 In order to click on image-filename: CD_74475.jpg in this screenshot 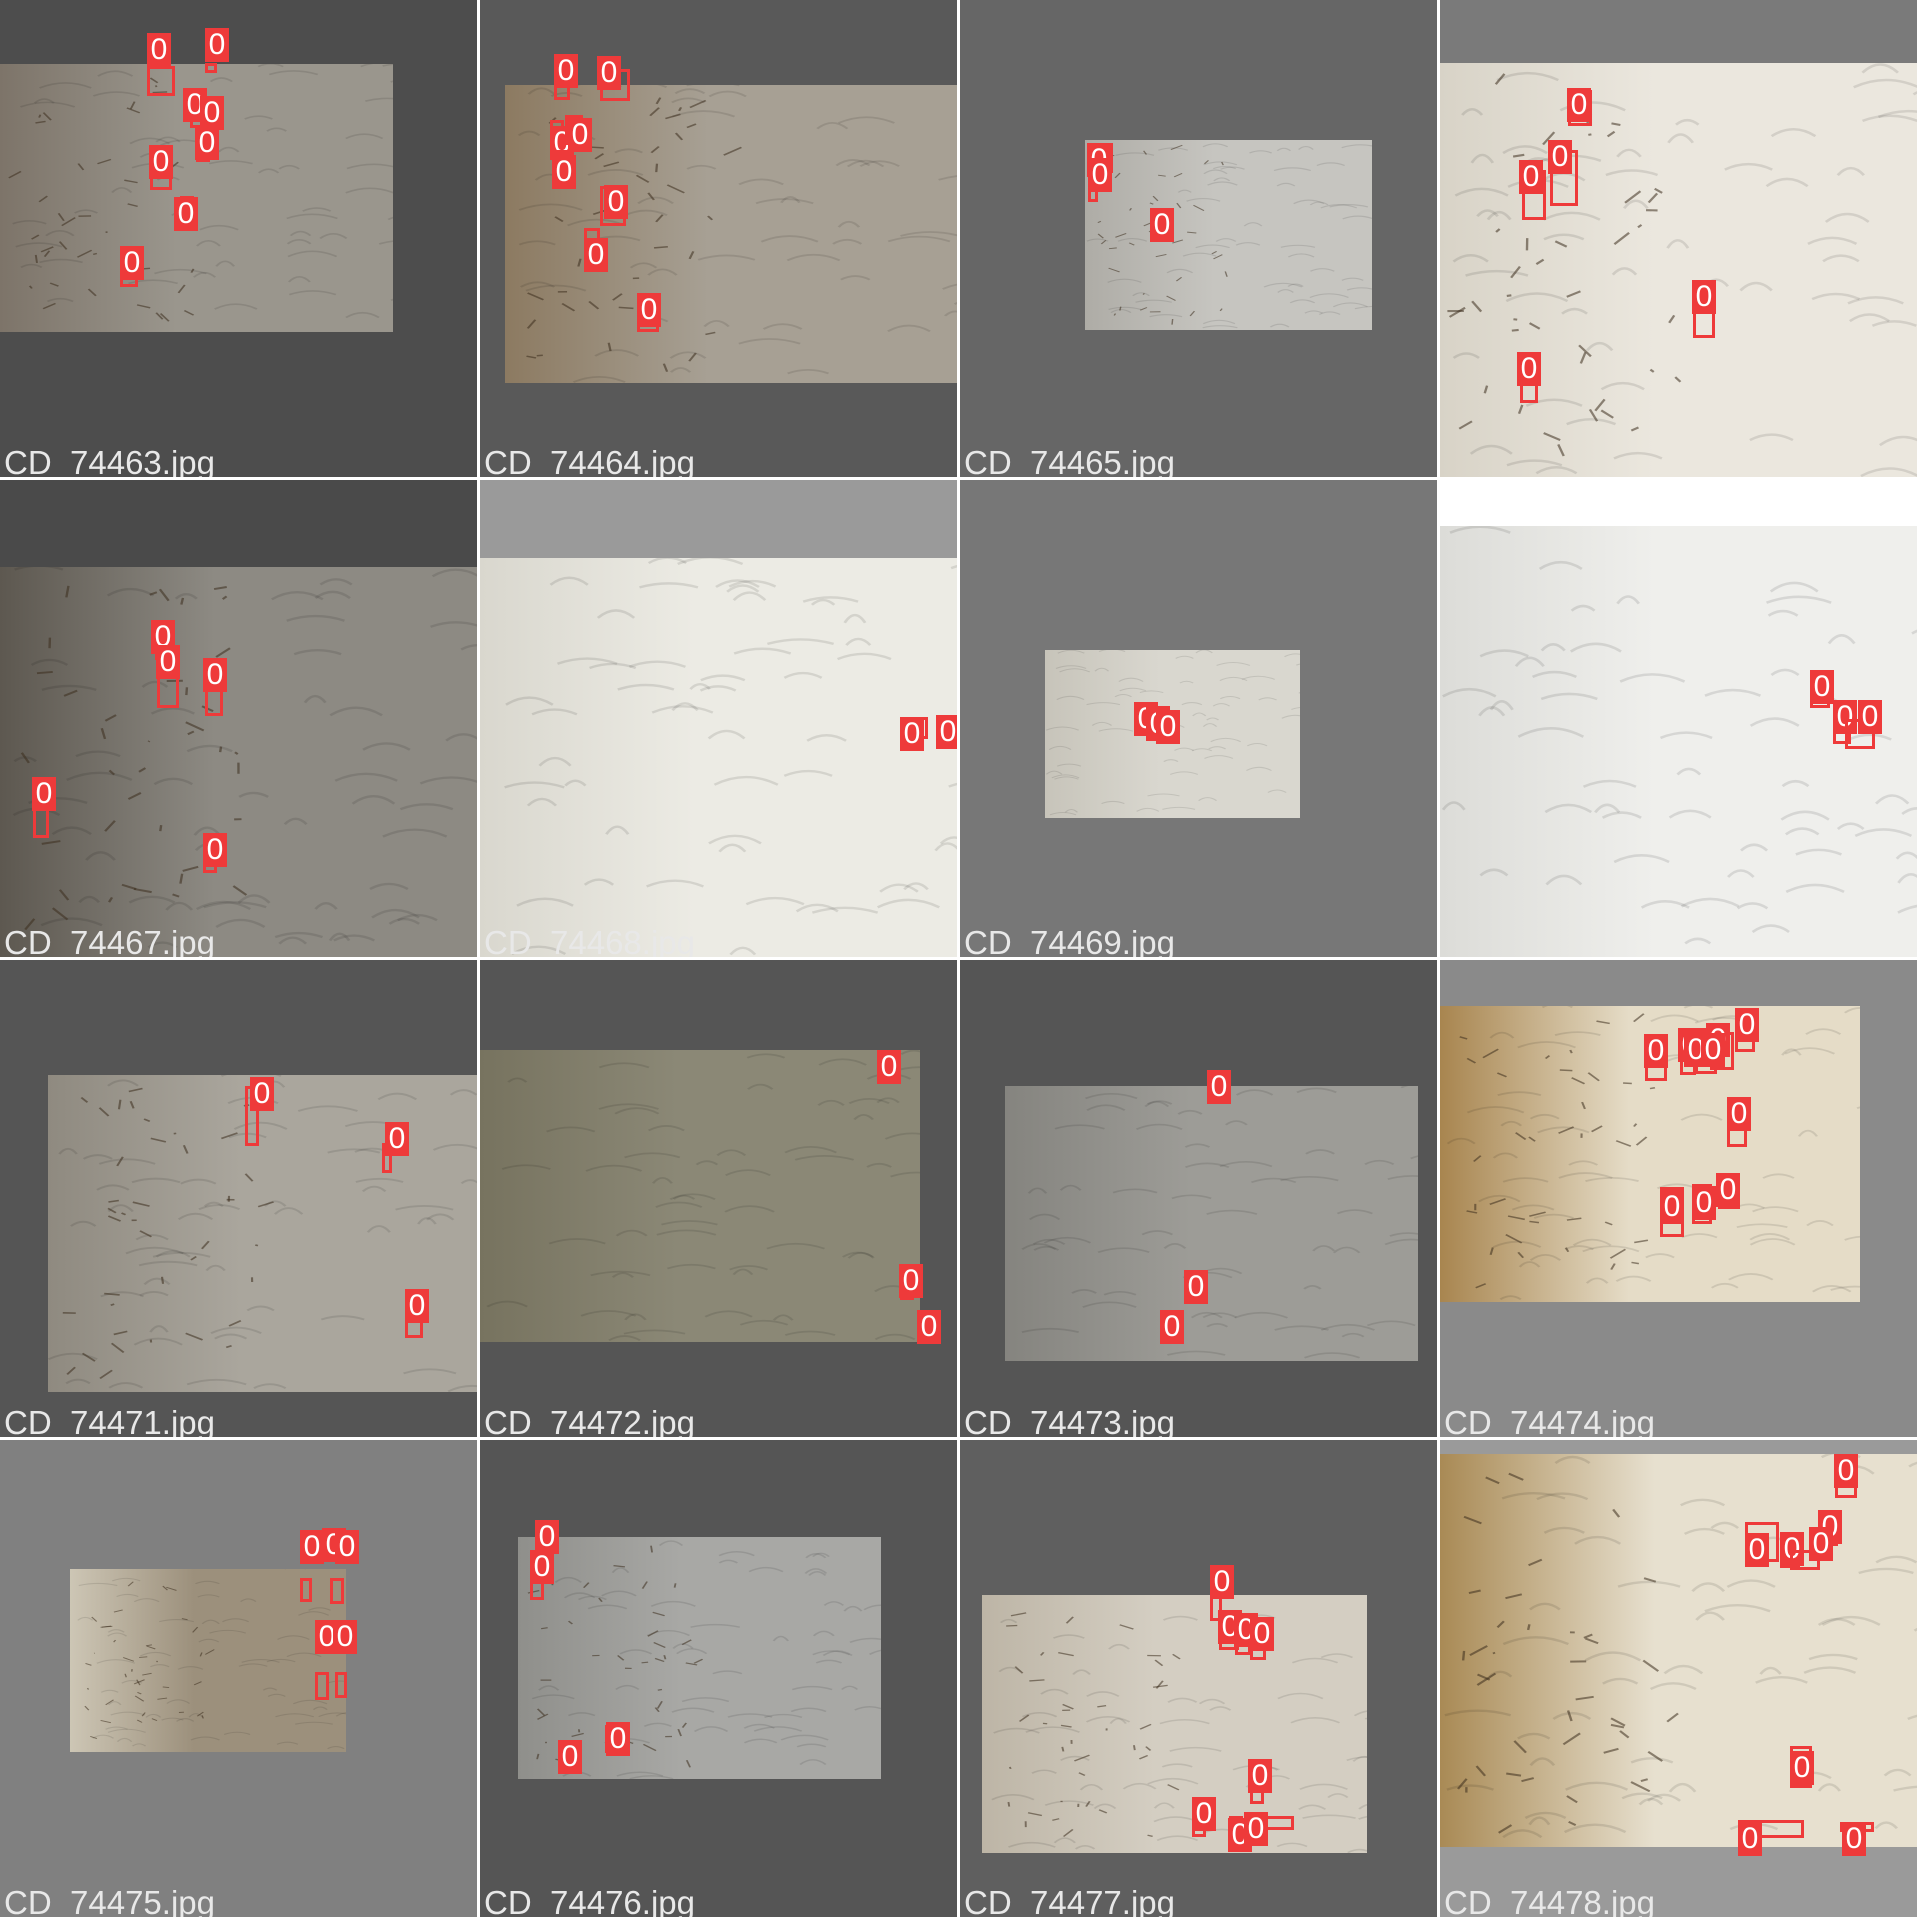, I will do `click(109, 1900)`.